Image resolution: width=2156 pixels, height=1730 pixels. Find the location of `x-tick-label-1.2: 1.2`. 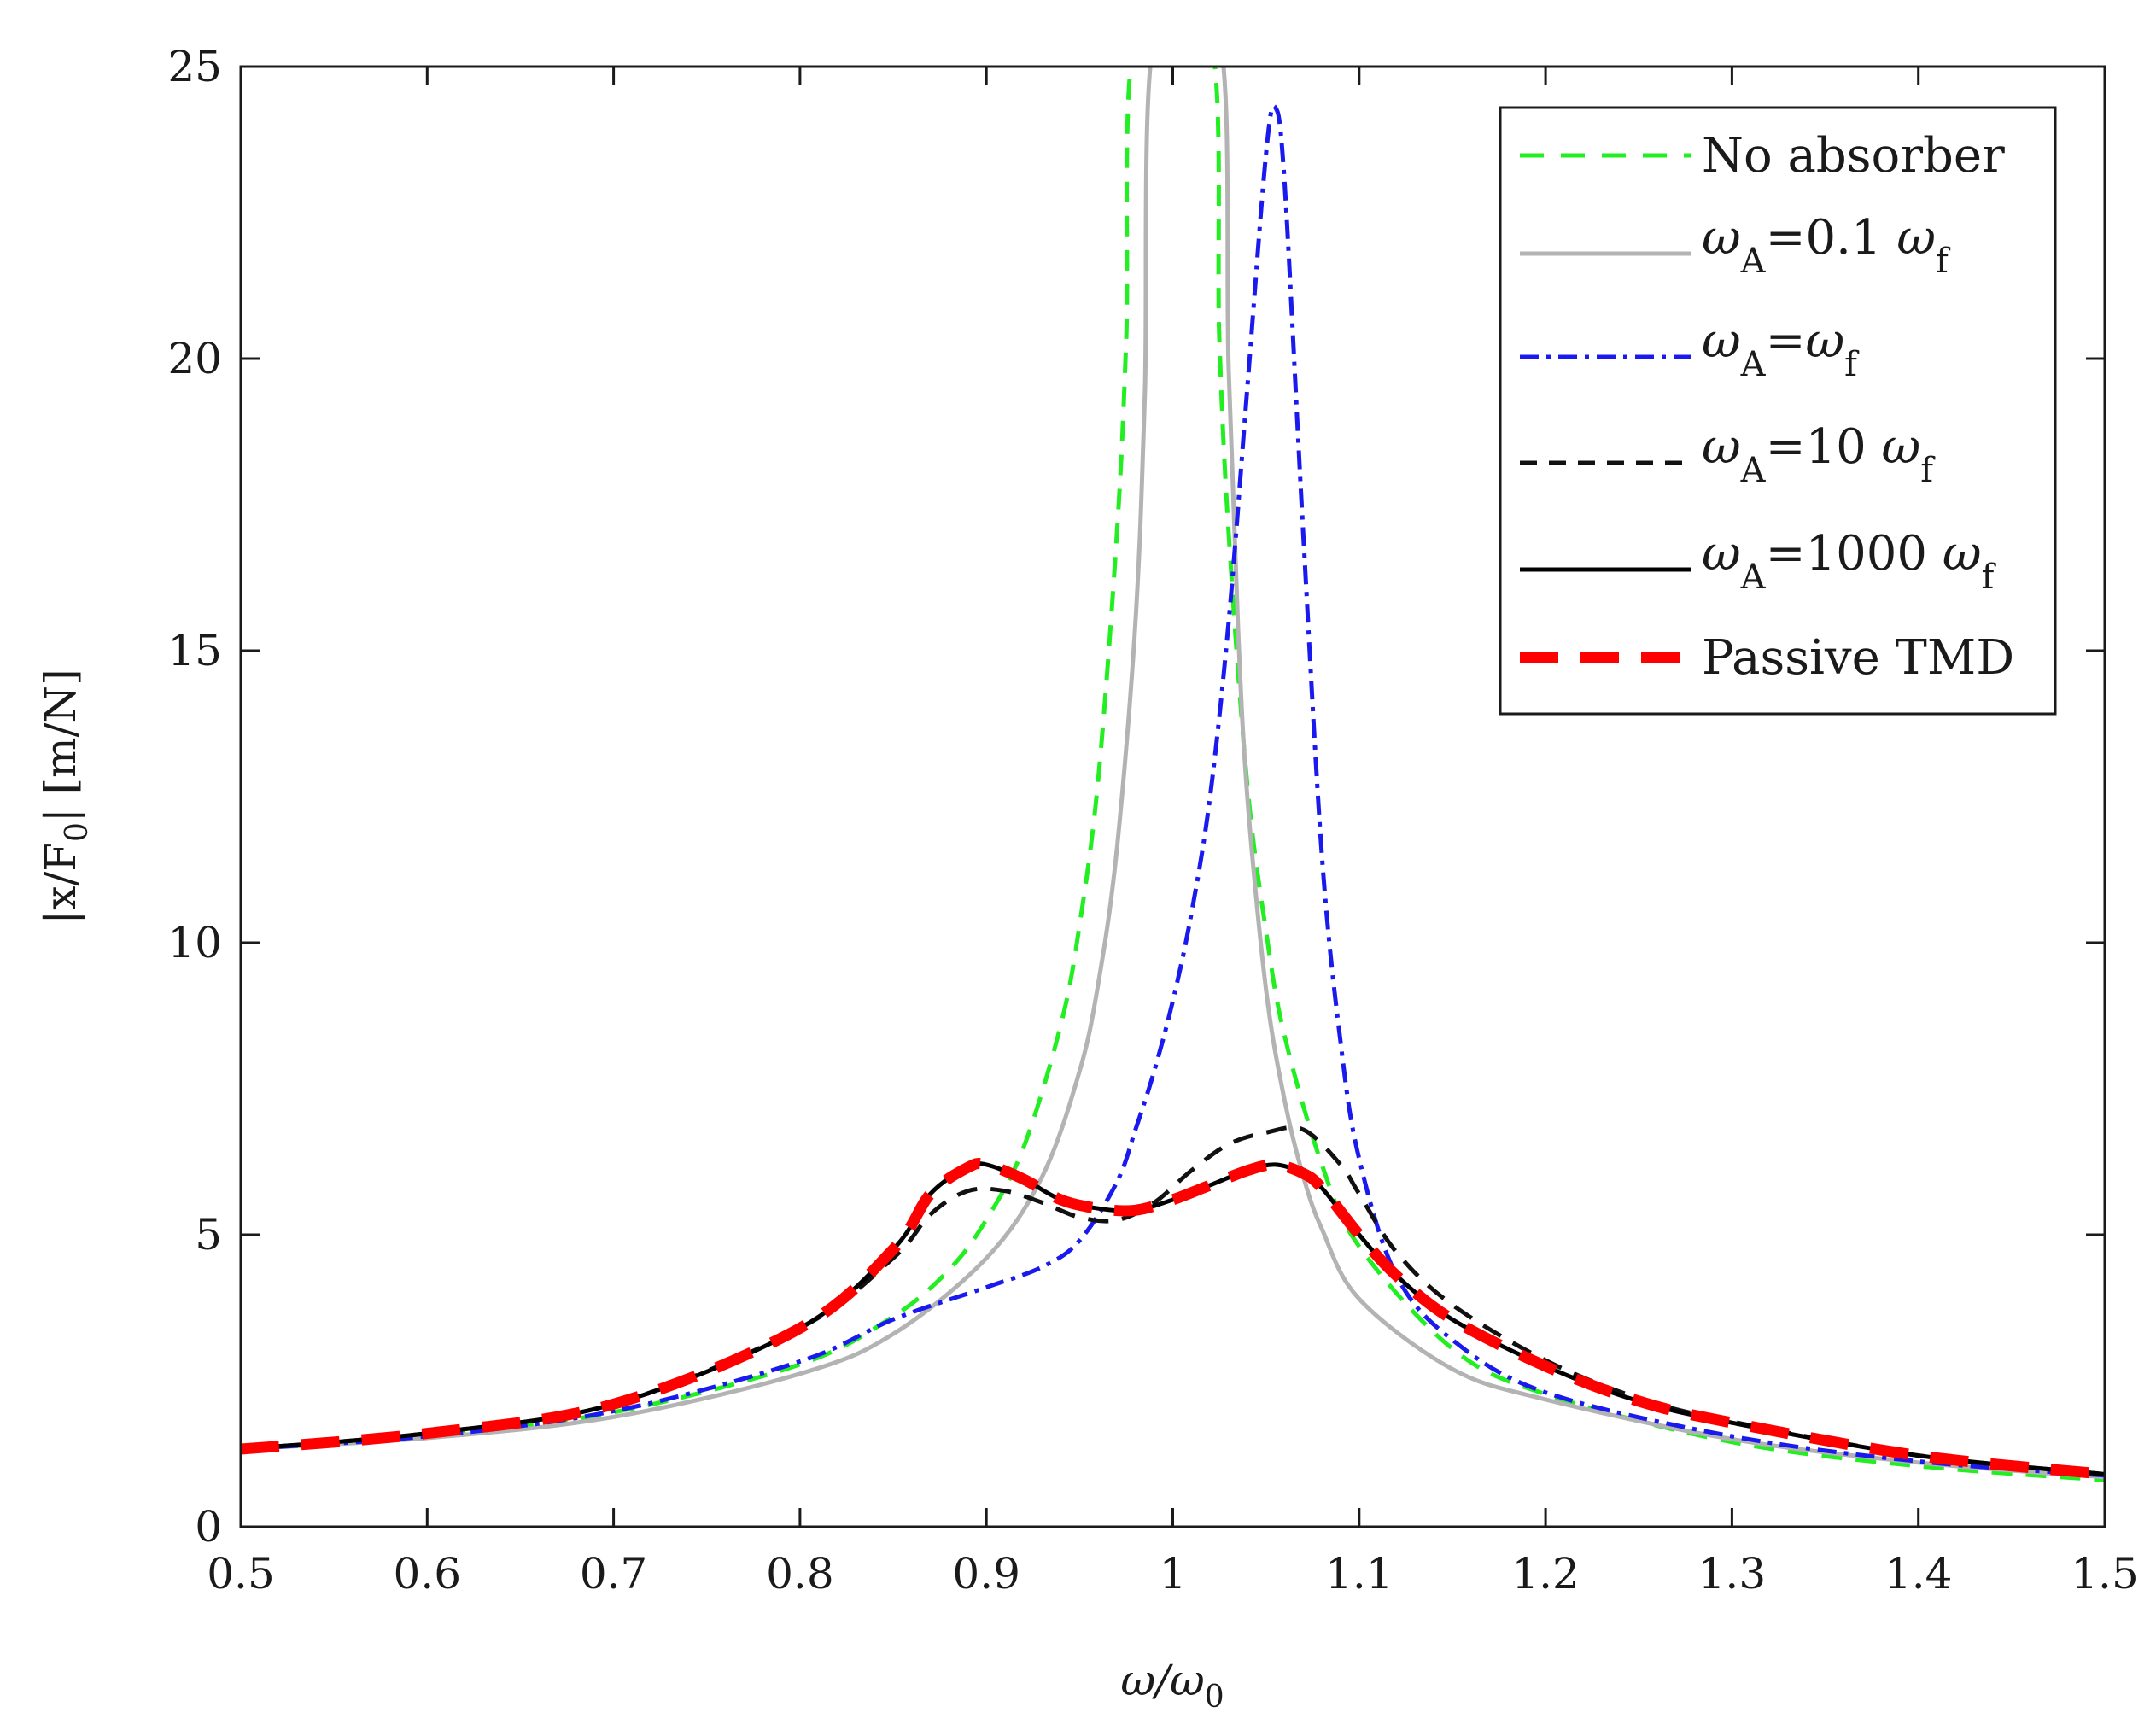

x-tick-label-1.2: 1.2 is located at coordinates (1545, 1573).